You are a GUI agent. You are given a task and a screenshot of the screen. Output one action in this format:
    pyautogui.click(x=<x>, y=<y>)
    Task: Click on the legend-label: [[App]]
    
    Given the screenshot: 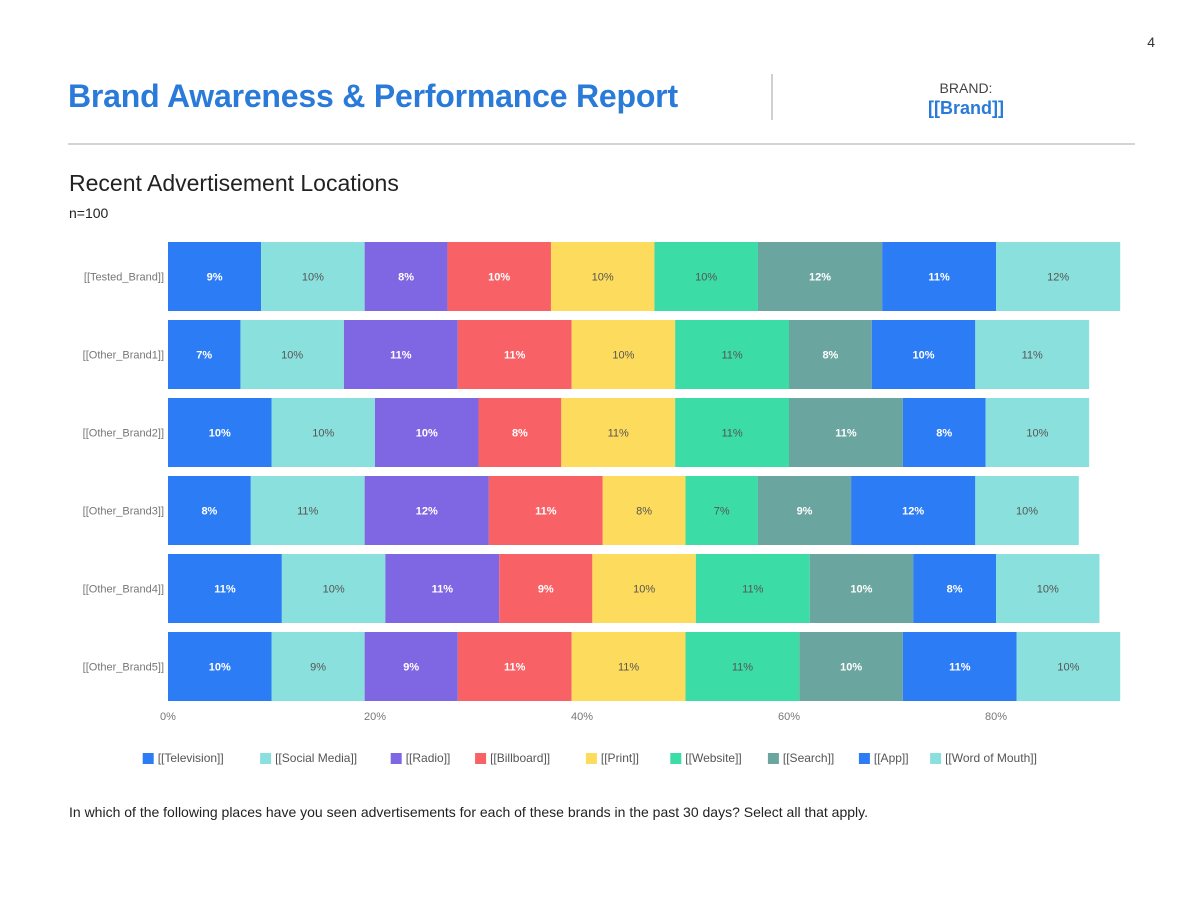 What is the action you would take?
    pyautogui.click(x=891, y=758)
    